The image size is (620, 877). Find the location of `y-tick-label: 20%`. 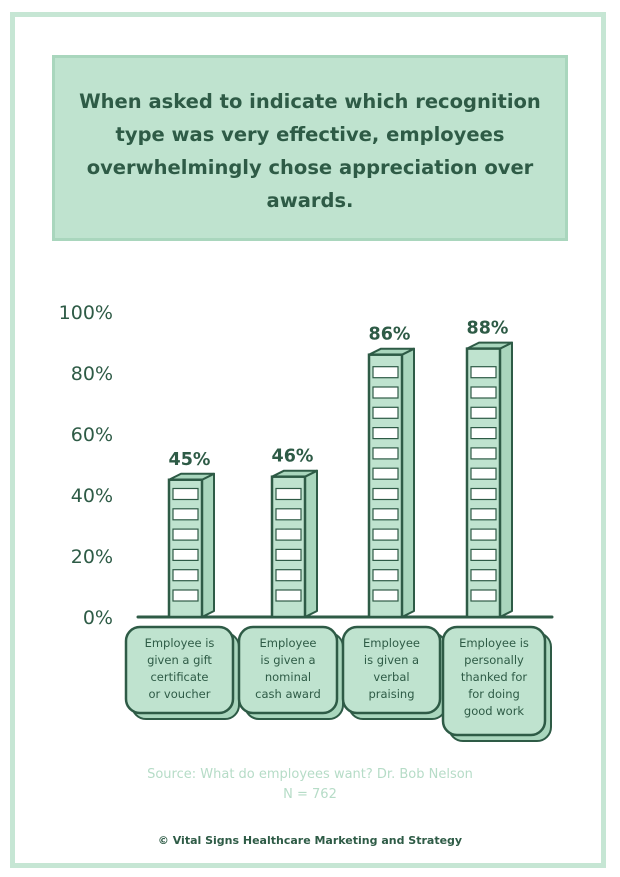

y-tick-label: 20% is located at coordinates (92, 557).